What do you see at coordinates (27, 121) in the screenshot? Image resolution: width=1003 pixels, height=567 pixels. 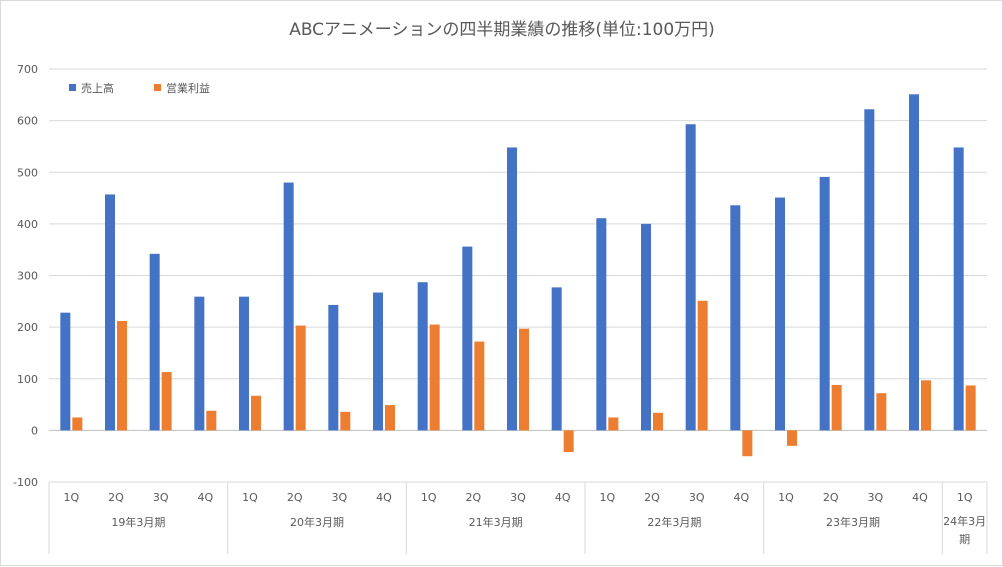 I see `y-tick-label: 600` at bounding box center [27, 121].